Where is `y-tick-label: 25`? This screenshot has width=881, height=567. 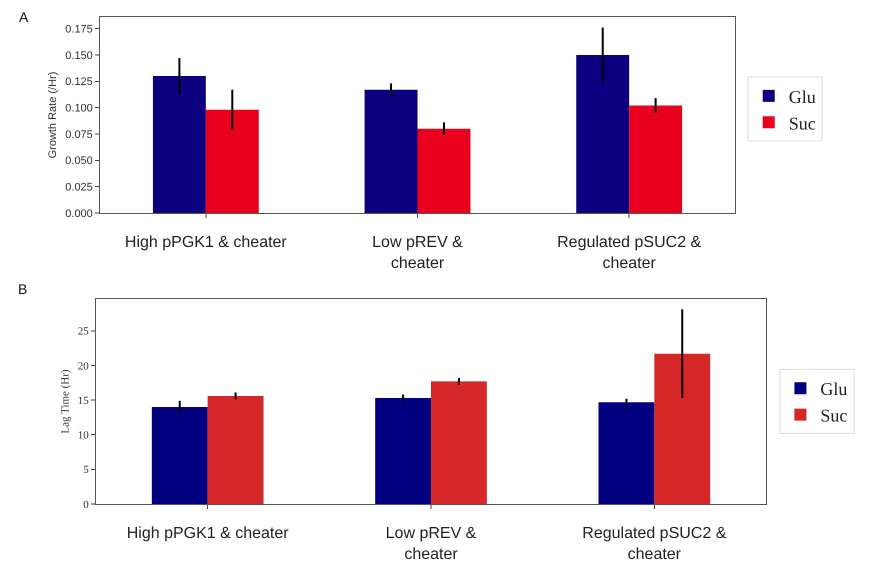
y-tick-label: 25 is located at coordinates (84, 332).